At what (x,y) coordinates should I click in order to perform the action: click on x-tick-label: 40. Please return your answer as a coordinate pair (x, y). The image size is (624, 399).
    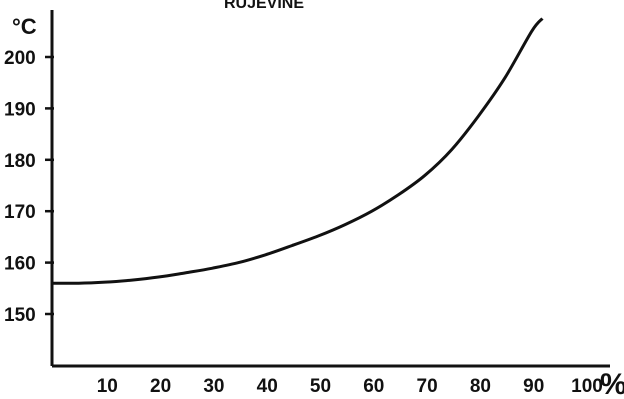
    Looking at the image, I should click on (267, 386).